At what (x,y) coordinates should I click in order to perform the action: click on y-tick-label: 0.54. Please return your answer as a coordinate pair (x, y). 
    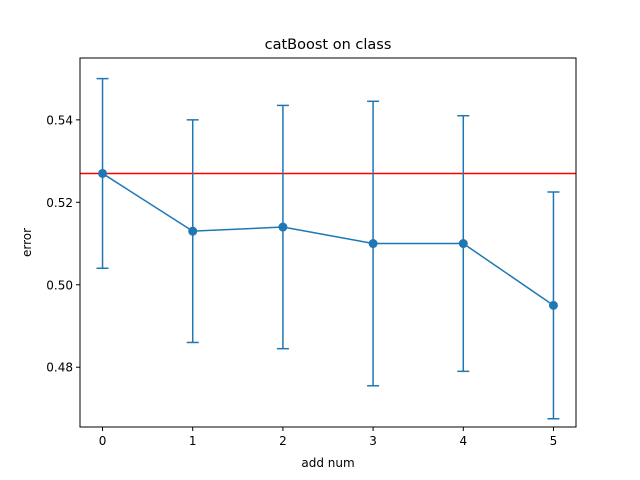
    Looking at the image, I should click on (59, 120).